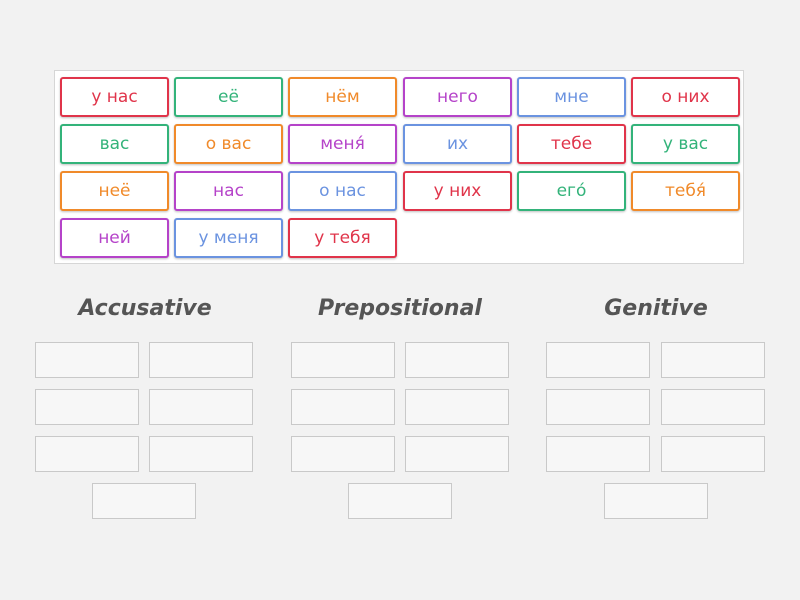 The height and width of the screenshot is (600, 800). What do you see at coordinates (571, 97) in the screenshot?
I see `word-tile: мне` at bounding box center [571, 97].